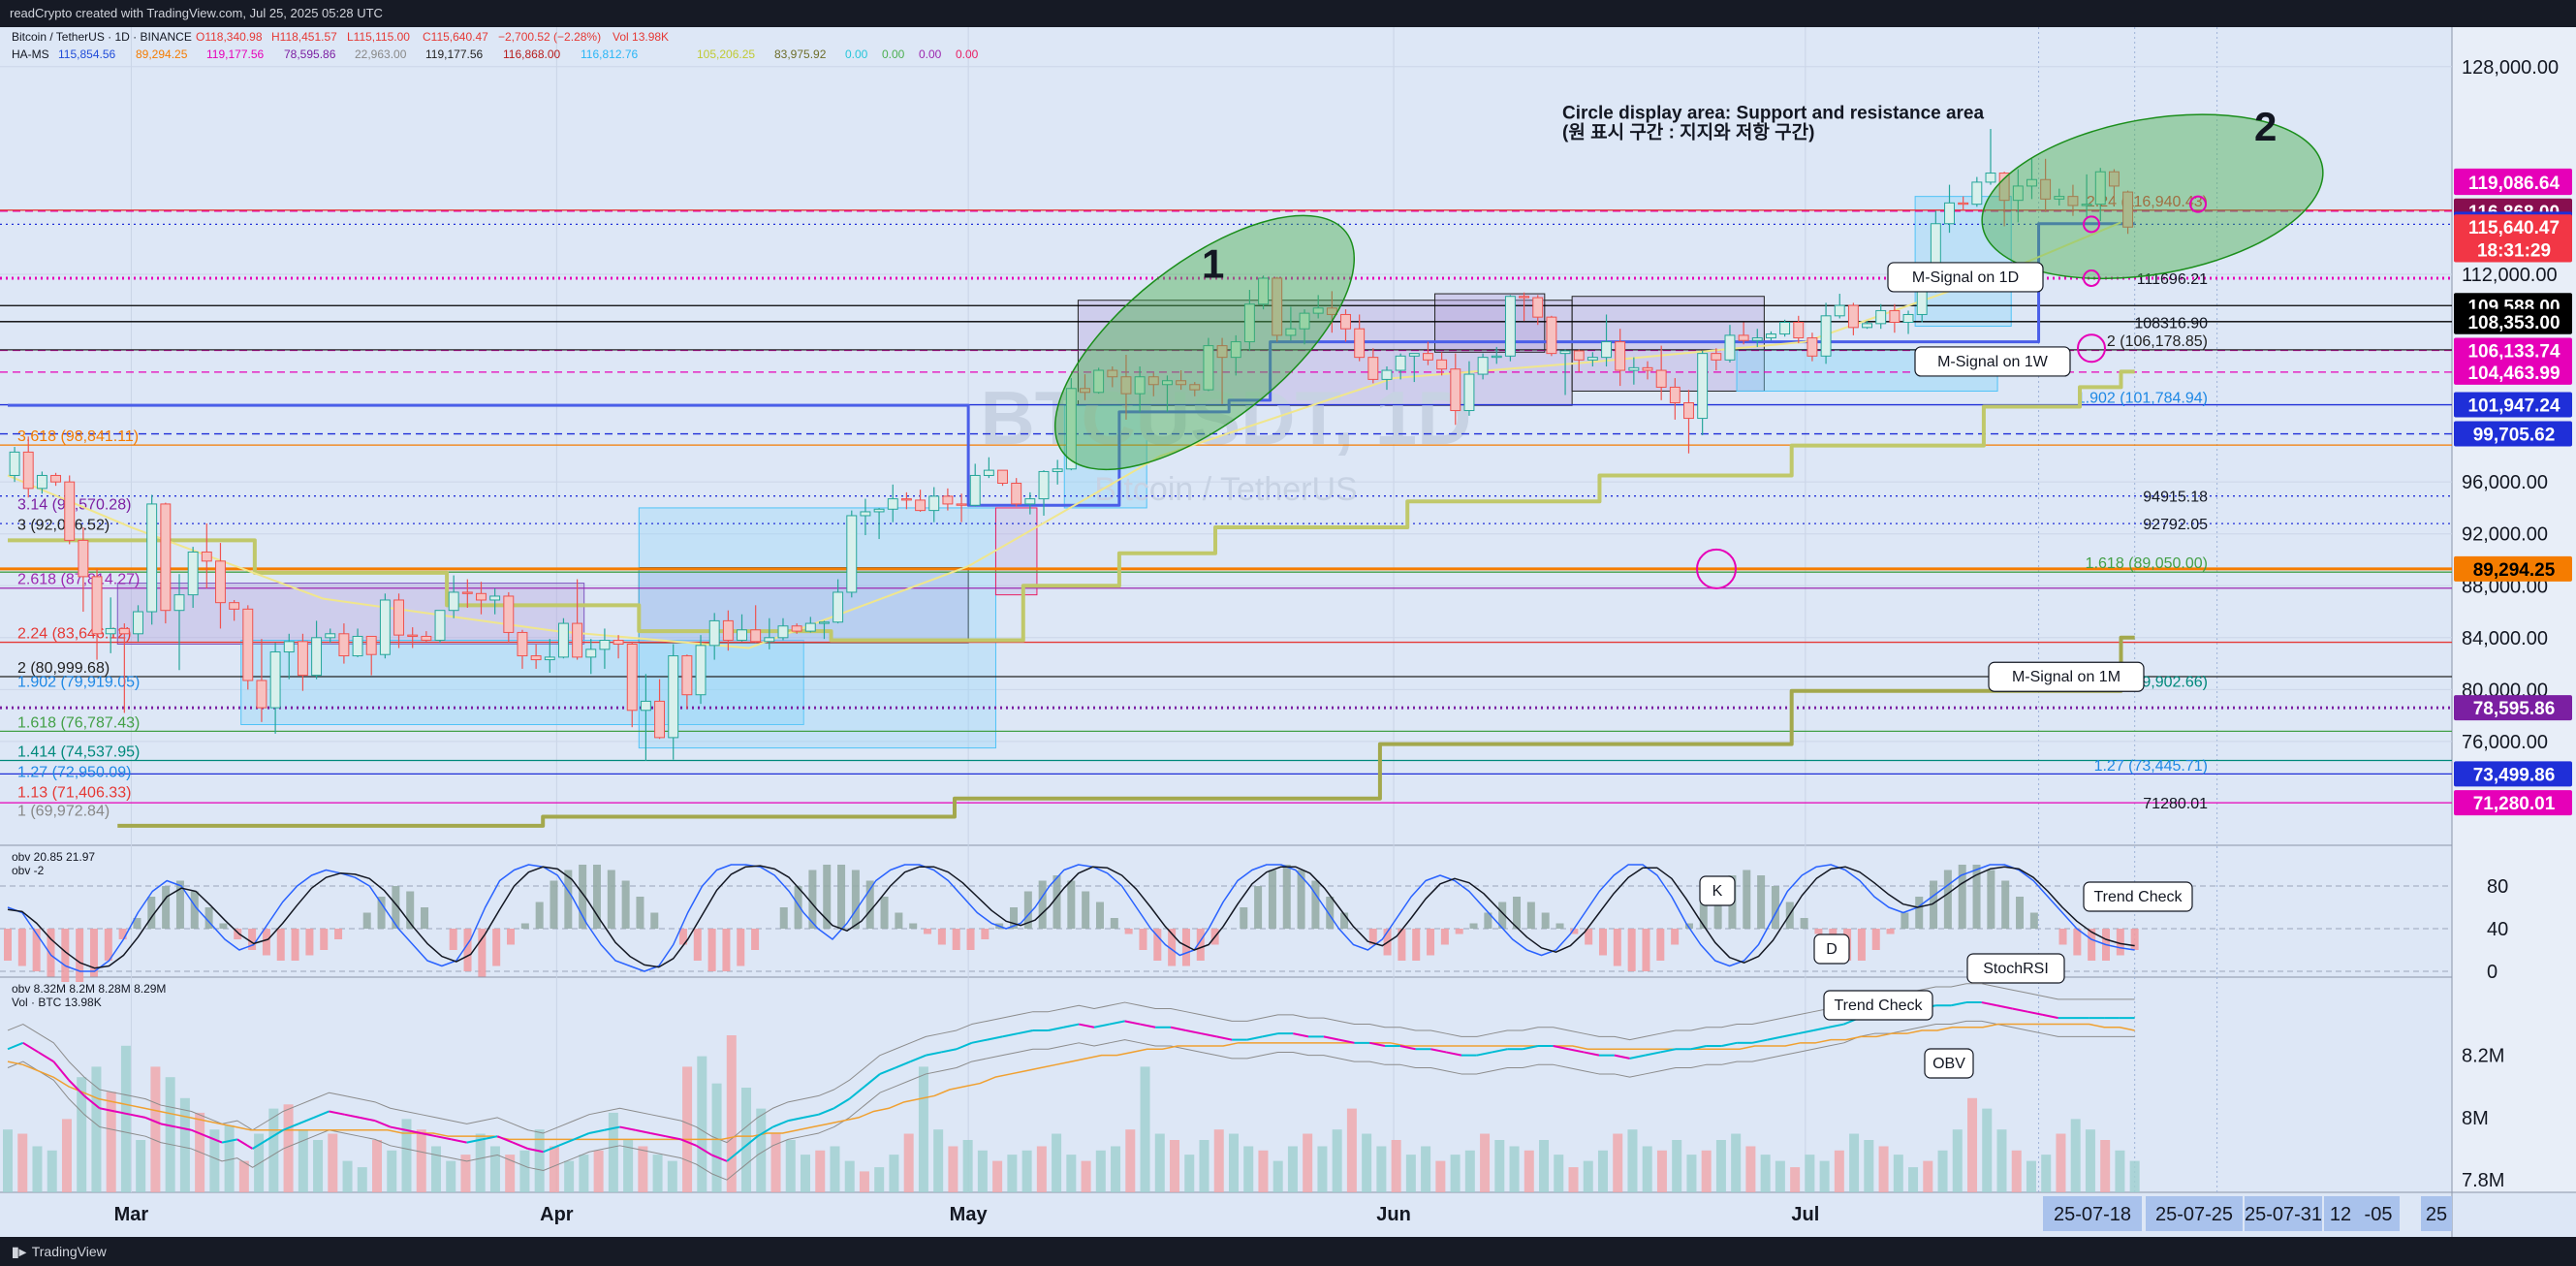  I want to click on fib-label: 1.27 (73,445.71), so click(2151, 766).